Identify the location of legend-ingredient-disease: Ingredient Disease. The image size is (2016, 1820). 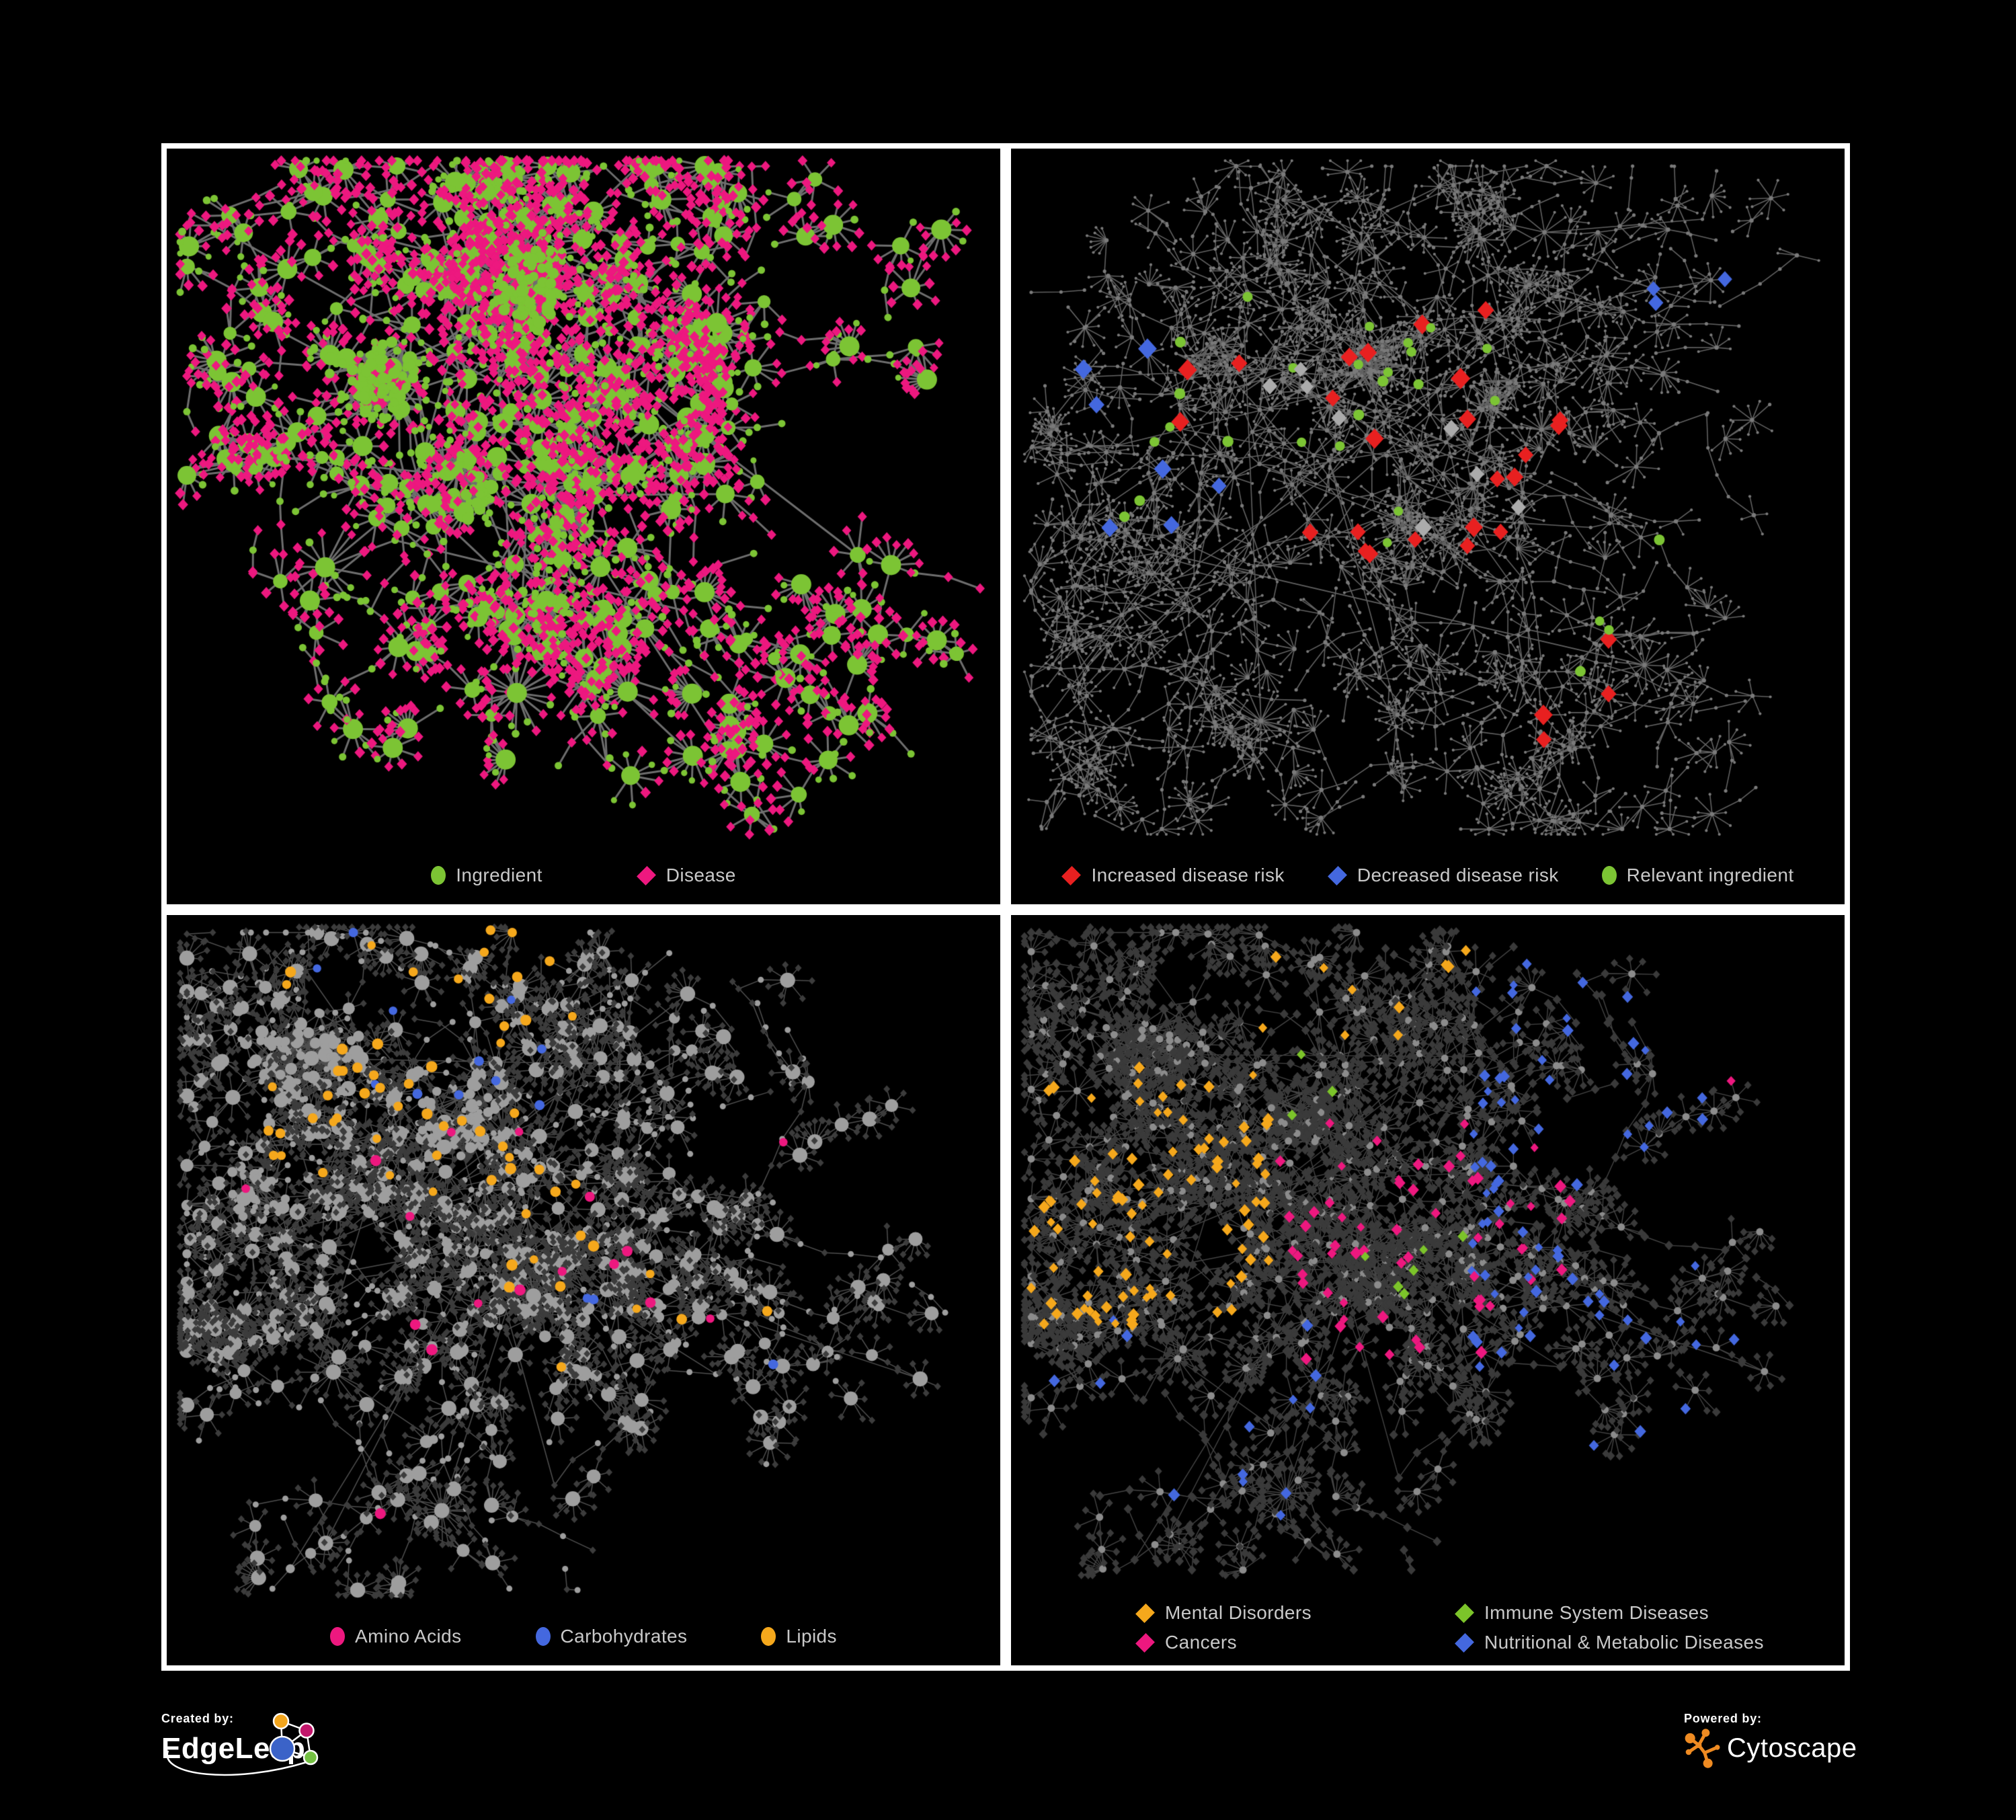
(583, 875).